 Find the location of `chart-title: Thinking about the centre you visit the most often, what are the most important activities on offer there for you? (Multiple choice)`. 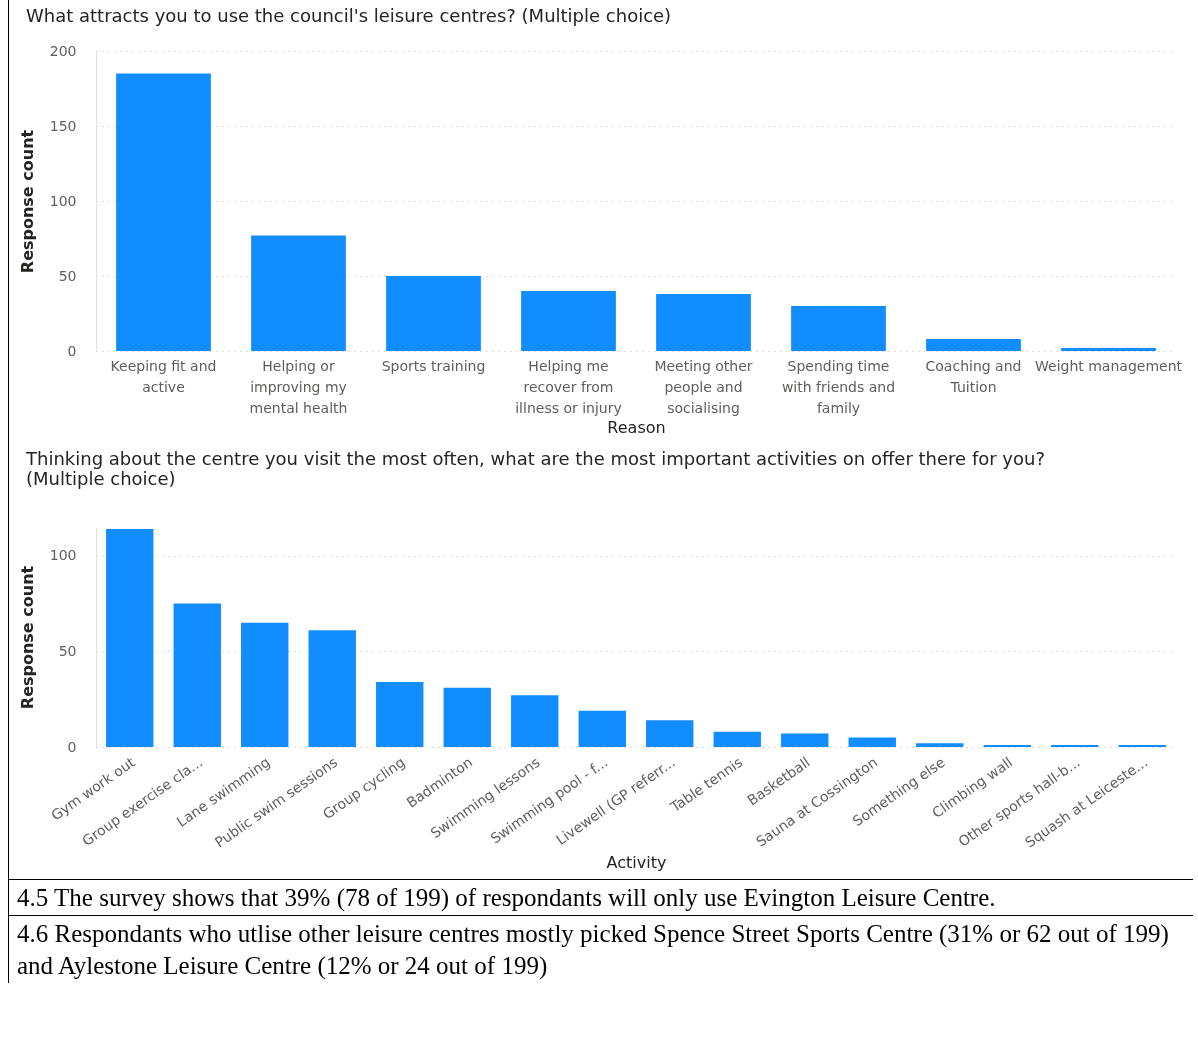

chart-title: Thinking about the centre you visit the most often, what are the most important activities on offer there for you? (Multiple choice) is located at coordinates (535, 468).